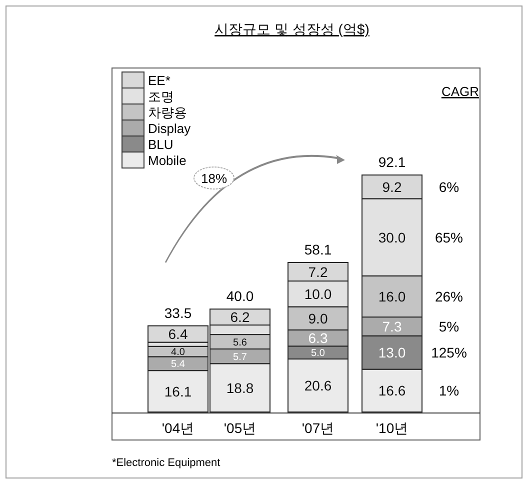 This screenshot has width=529, height=483. What do you see at coordinates (392, 352) in the screenshot?
I see `data-label: 13.0` at bounding box center [392, 352].